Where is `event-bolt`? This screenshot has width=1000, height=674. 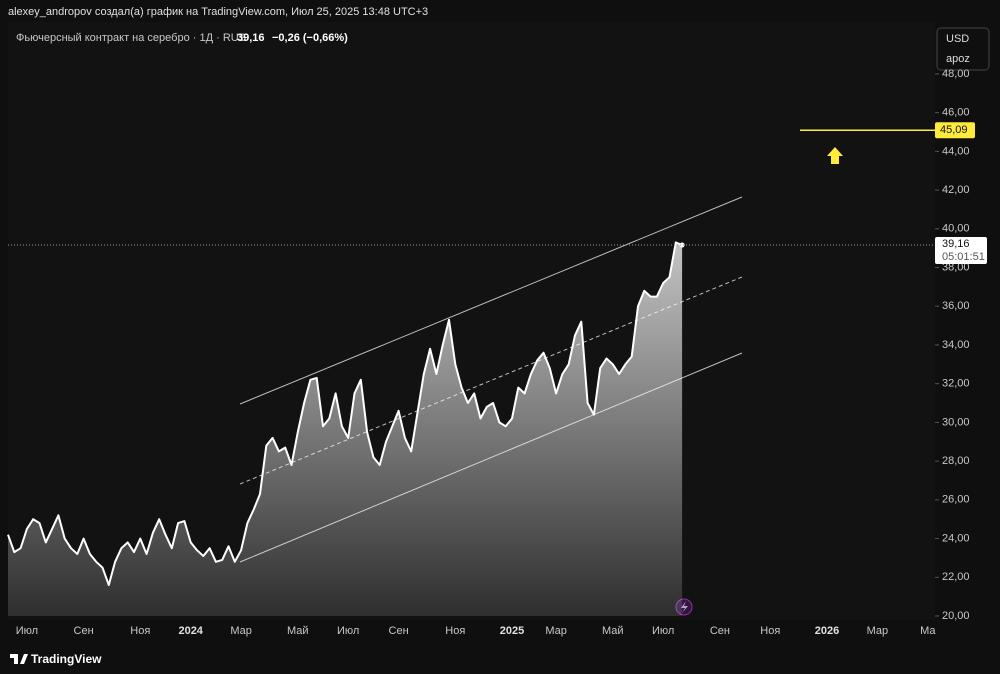
event-bolt is located at coordinates (684, 607).